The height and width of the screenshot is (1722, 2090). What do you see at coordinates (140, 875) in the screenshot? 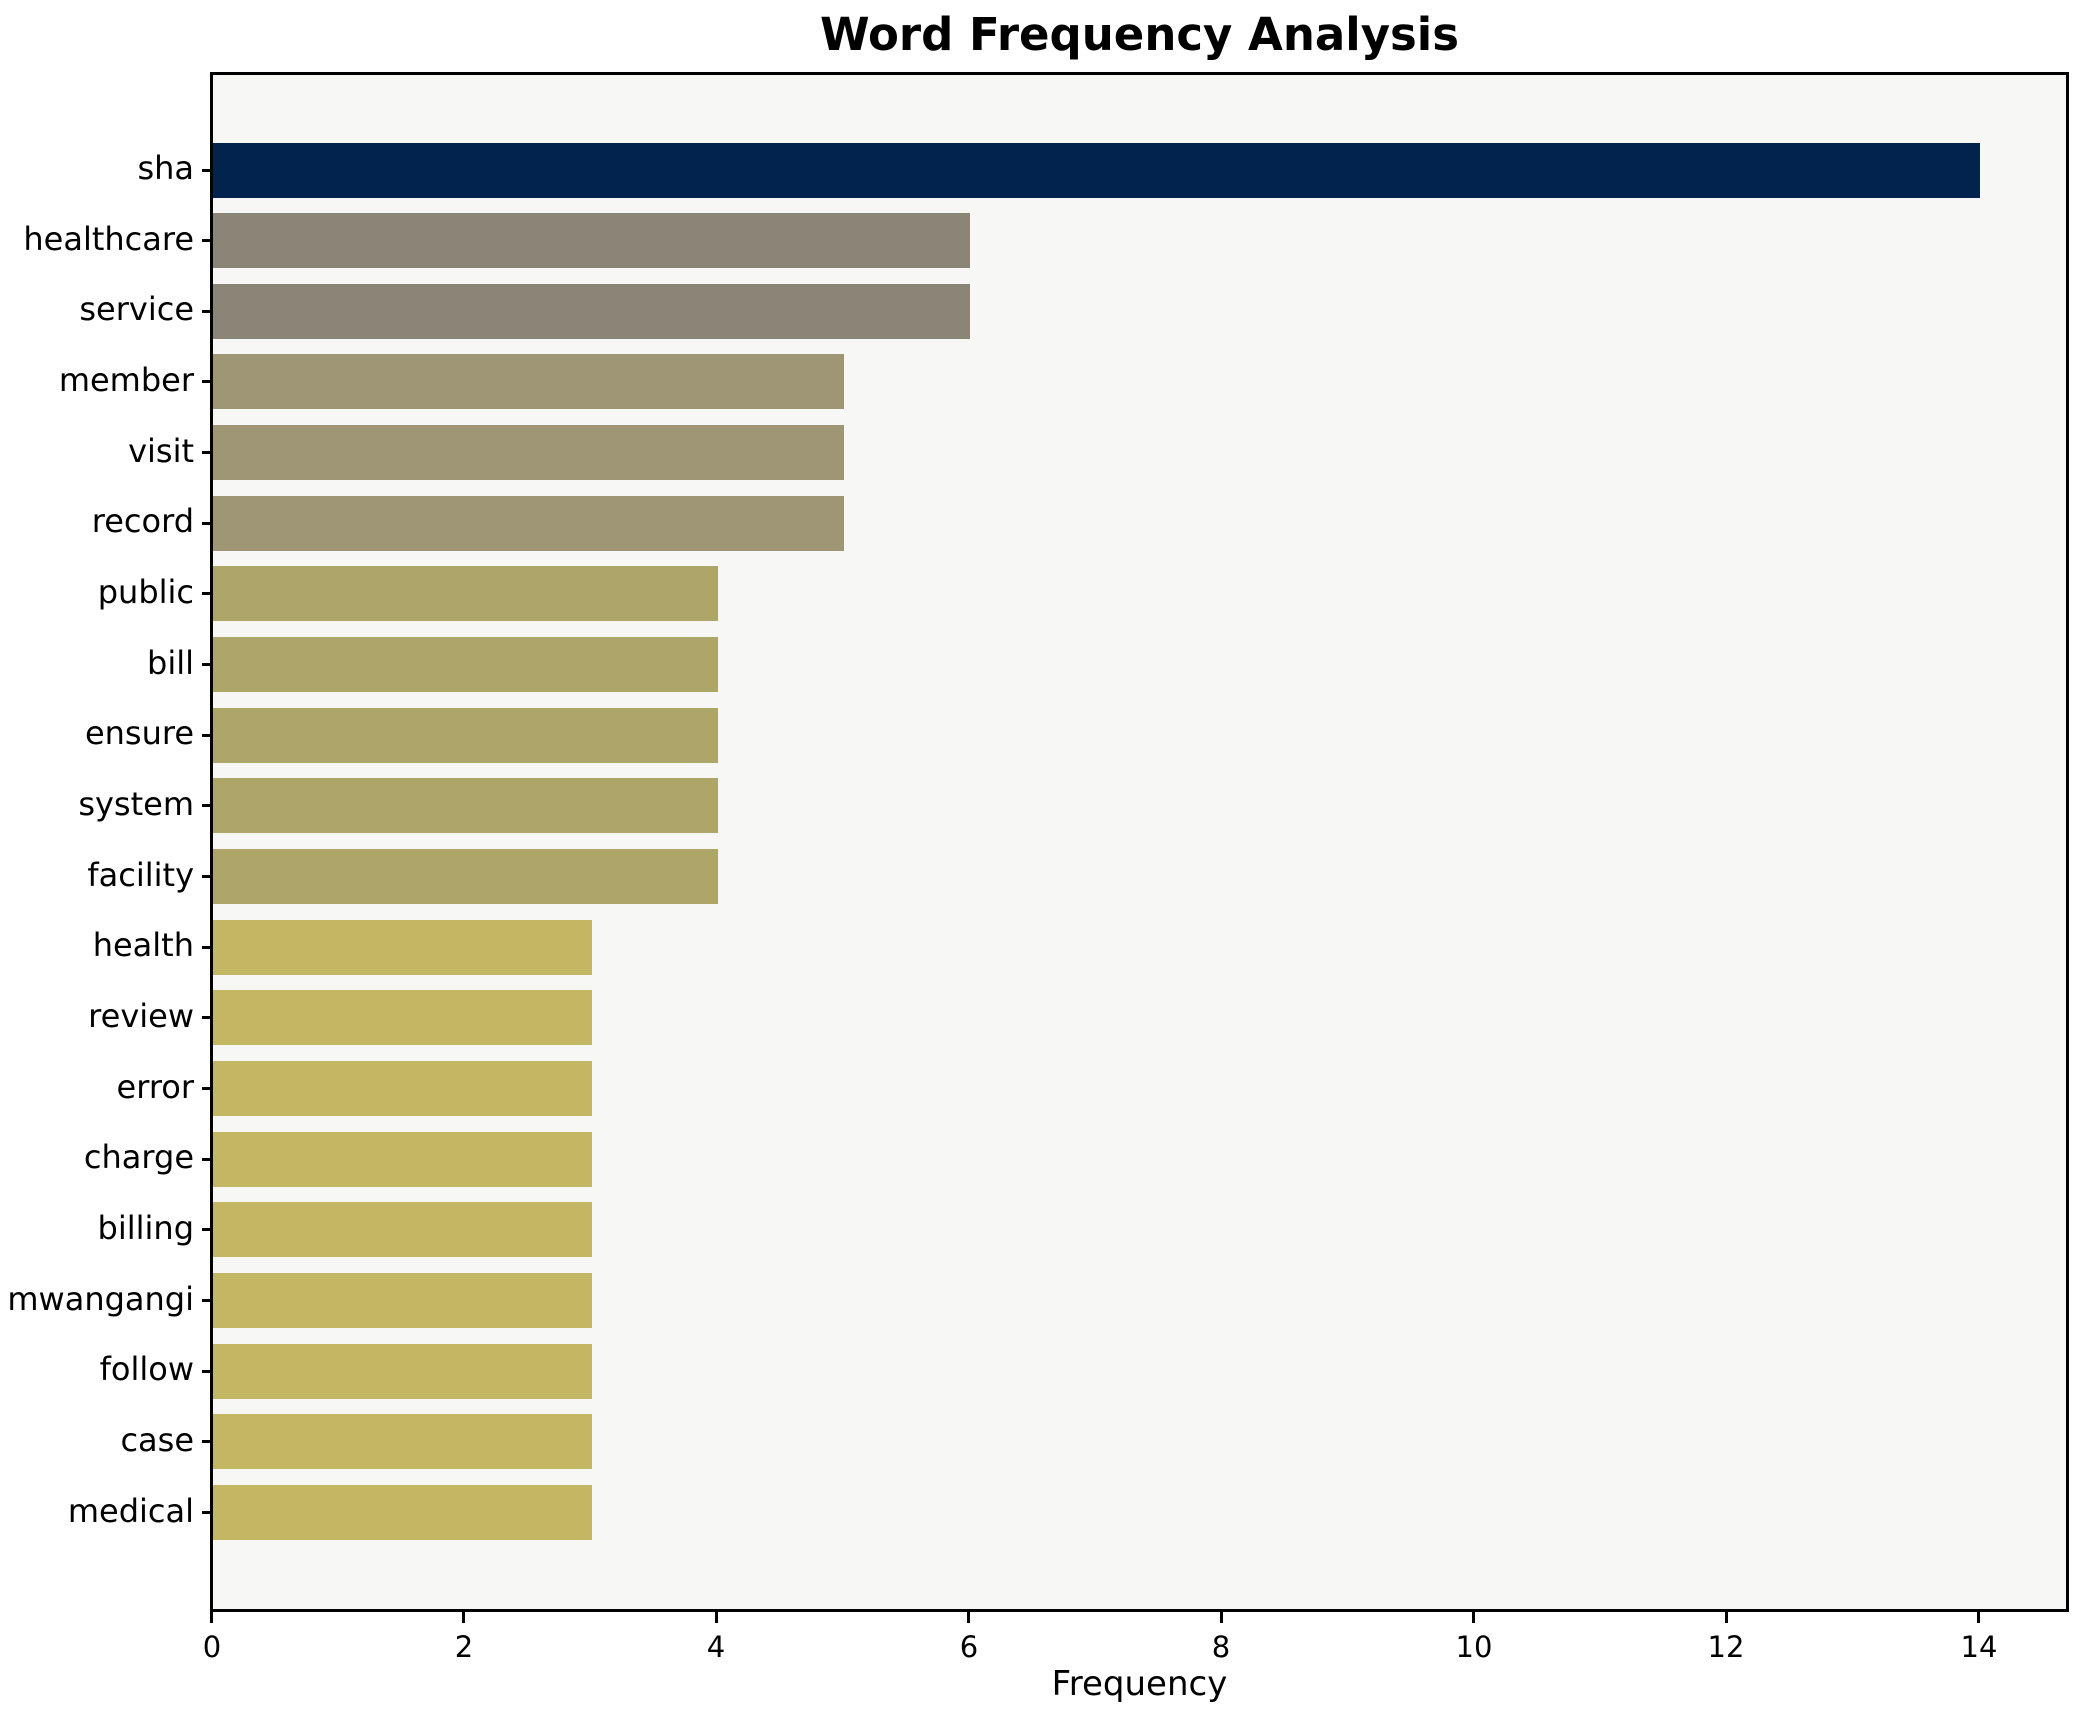
I see `y-tick-label-facility: facility` at bounding box center [140, 875].